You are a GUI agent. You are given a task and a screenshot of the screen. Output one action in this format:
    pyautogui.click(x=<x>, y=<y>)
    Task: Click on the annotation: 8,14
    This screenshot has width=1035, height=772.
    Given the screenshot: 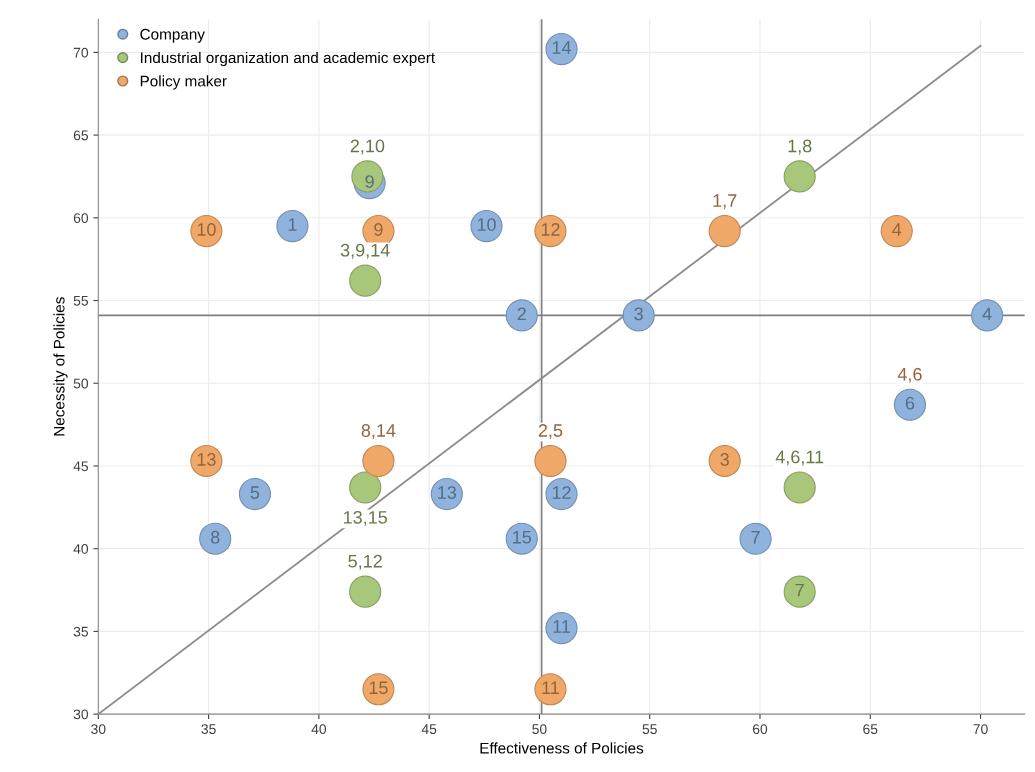 What is the action you would take?
    pyautogui.click(x=378, y=432)
    